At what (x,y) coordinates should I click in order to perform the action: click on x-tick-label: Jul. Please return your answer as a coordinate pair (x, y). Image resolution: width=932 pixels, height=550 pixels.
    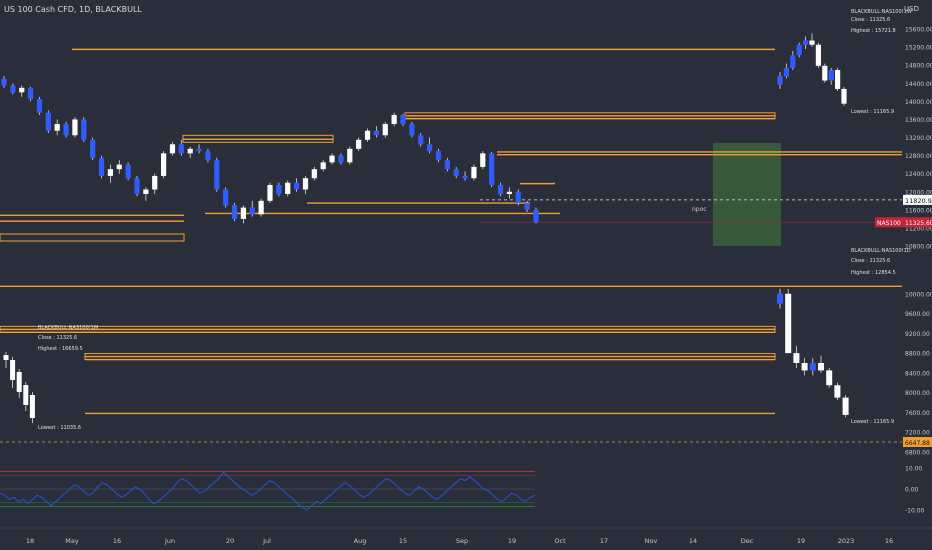
    Looking at the image, I should click on (266, 541).